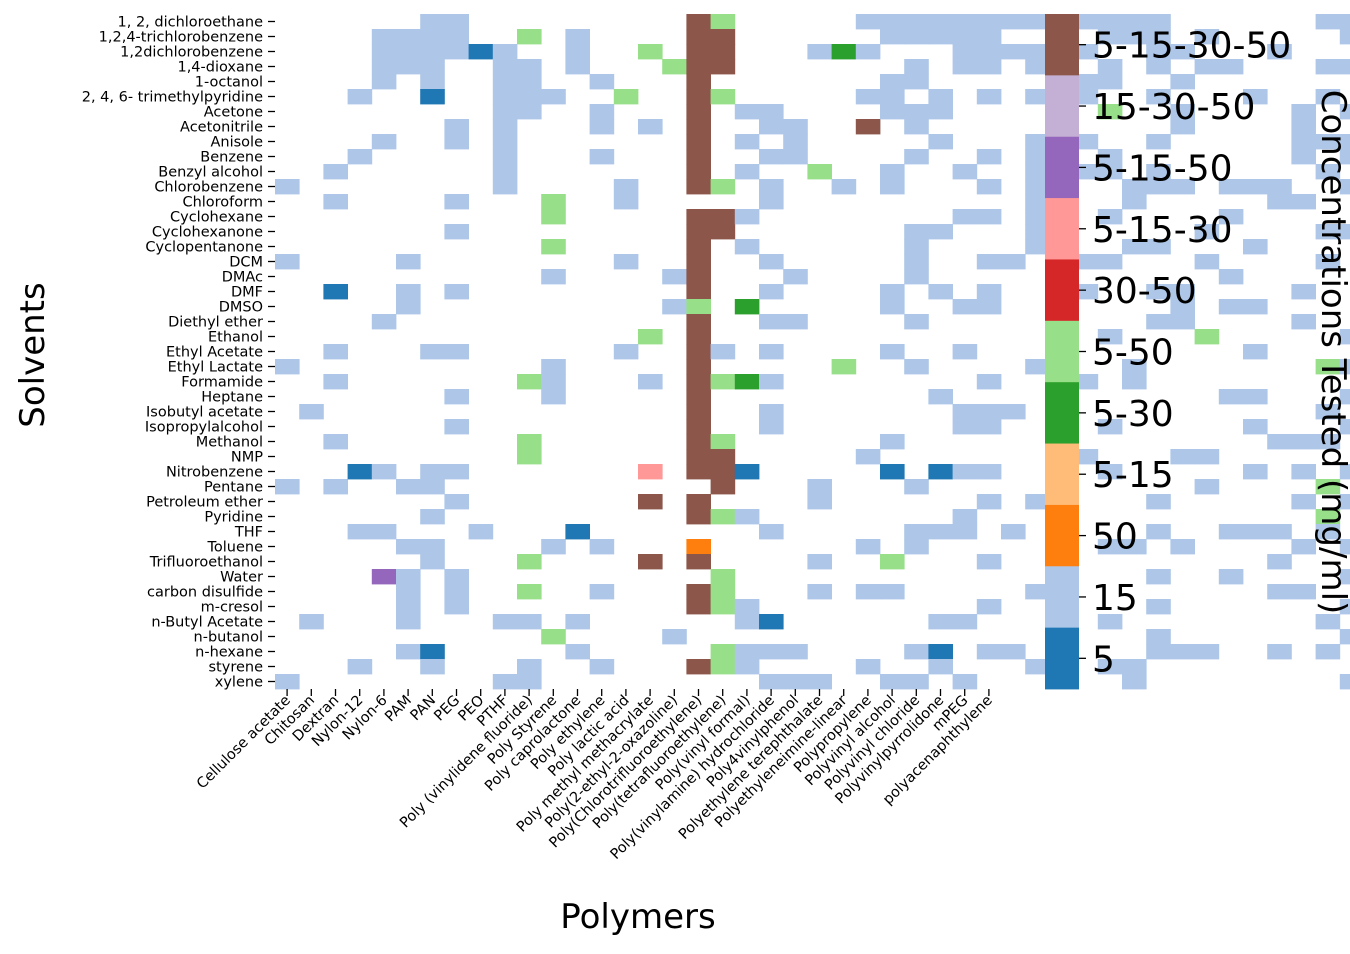  What do you see at coordinates (1062, 352) in the screenshot?
I see `colorbar` at bounding box center [1062, 352].